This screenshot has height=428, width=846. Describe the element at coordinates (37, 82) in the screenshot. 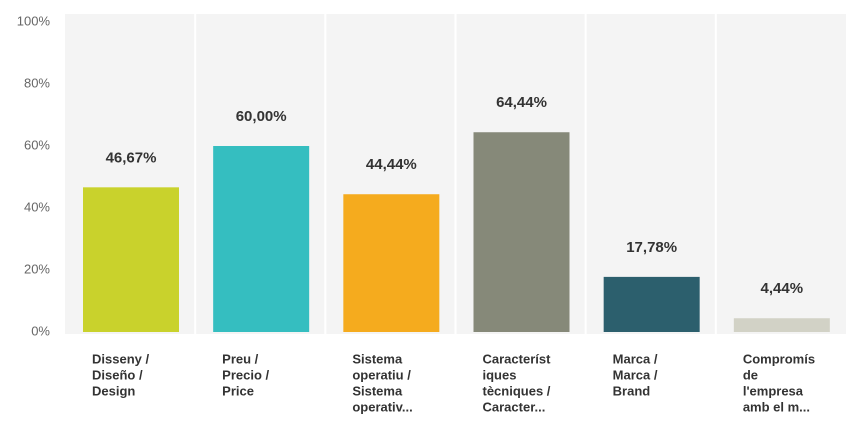

I see `y-tick-label: 80%` at that location.